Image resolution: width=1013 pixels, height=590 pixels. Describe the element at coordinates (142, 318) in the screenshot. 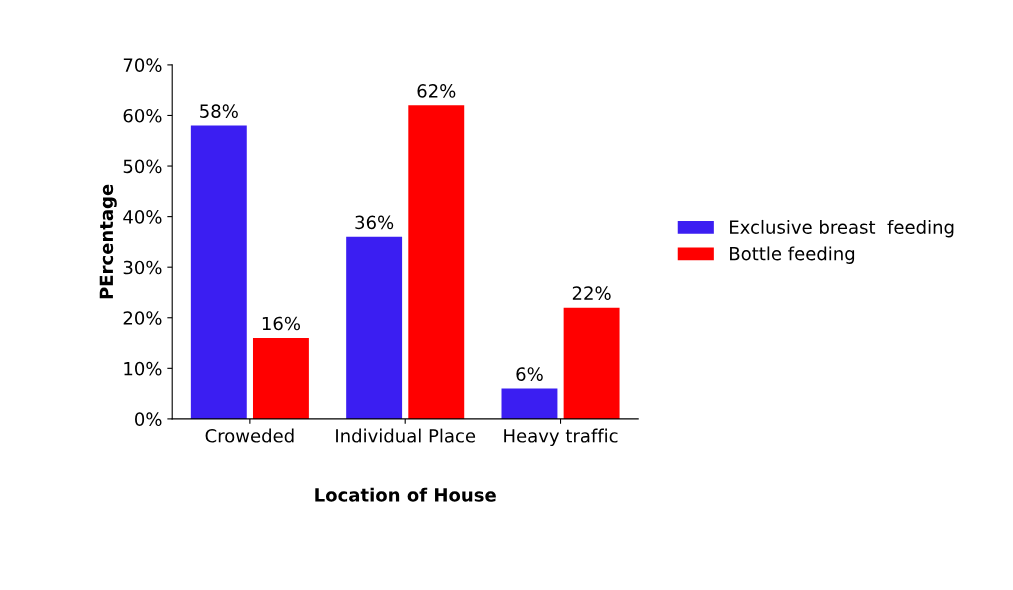

I see `y-tick-label: 20%` at that location.